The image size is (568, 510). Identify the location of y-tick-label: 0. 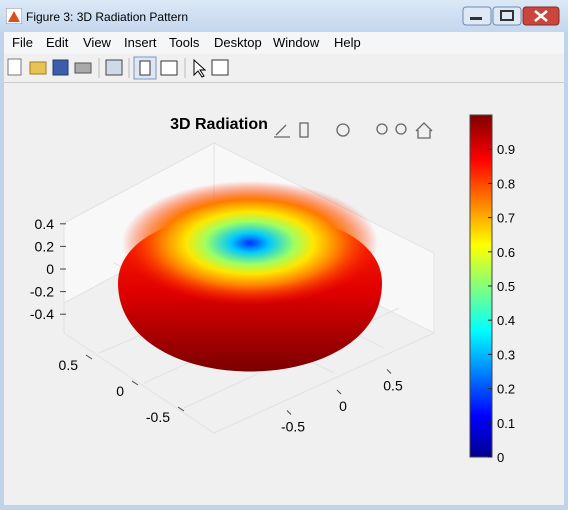
(343, 406).